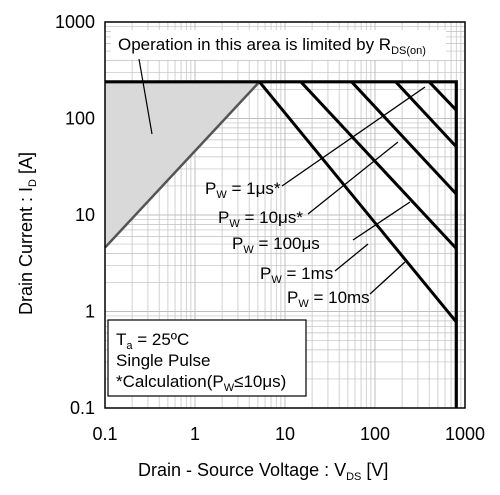  Describe the element at coordinates (27, 233) in the screenshot. I see `y-axis-title: Drain Current : ID [A]` at that location.